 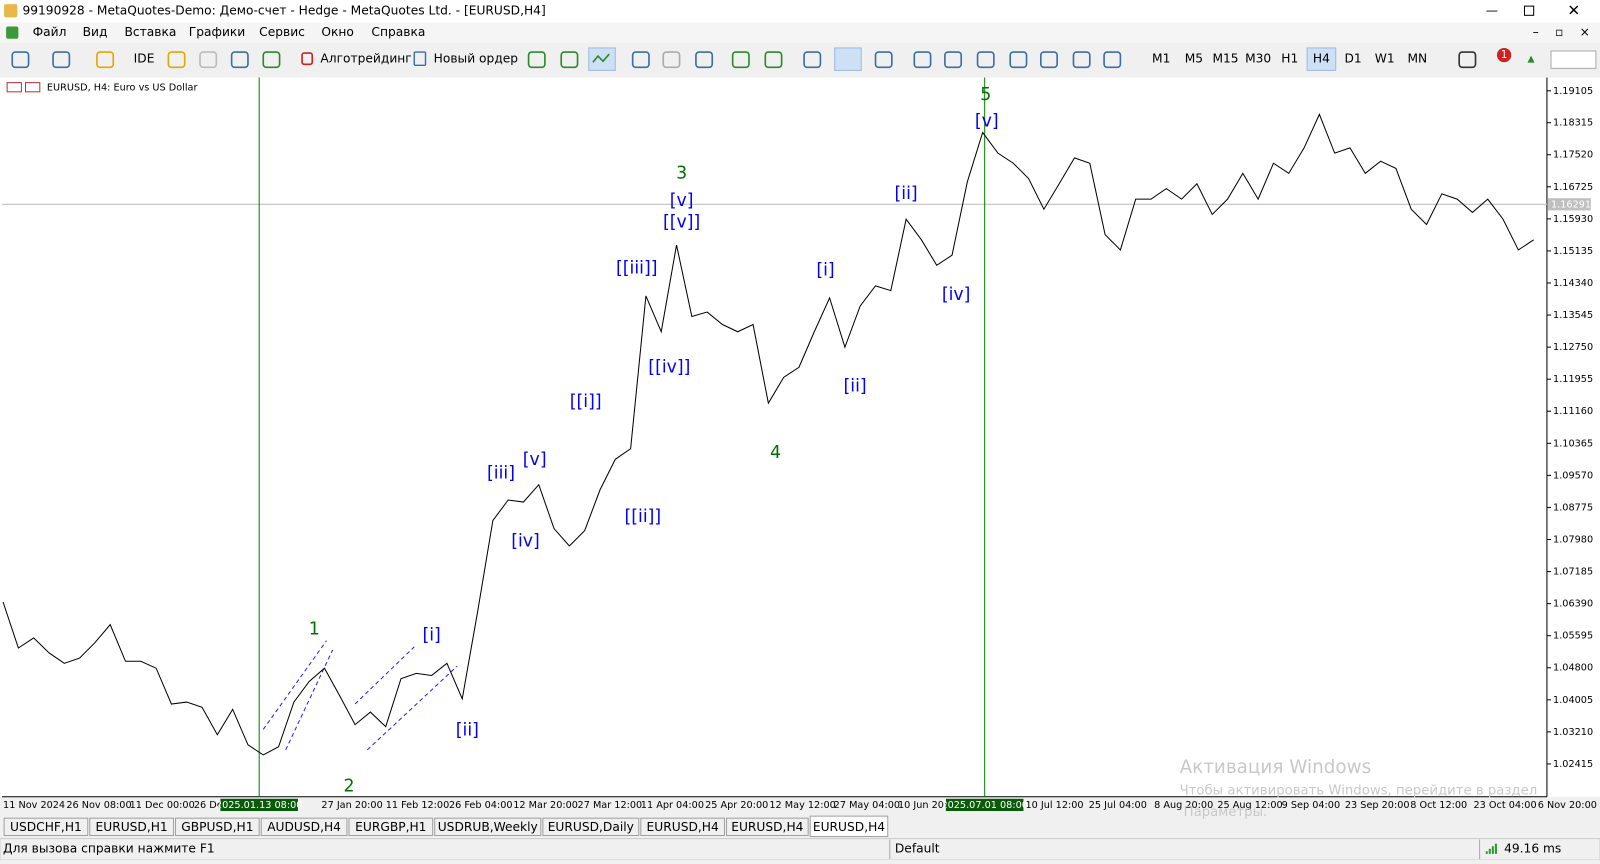 I want to click on chart-tab-label: USDCHF,H1, so click(x=46, y=827).